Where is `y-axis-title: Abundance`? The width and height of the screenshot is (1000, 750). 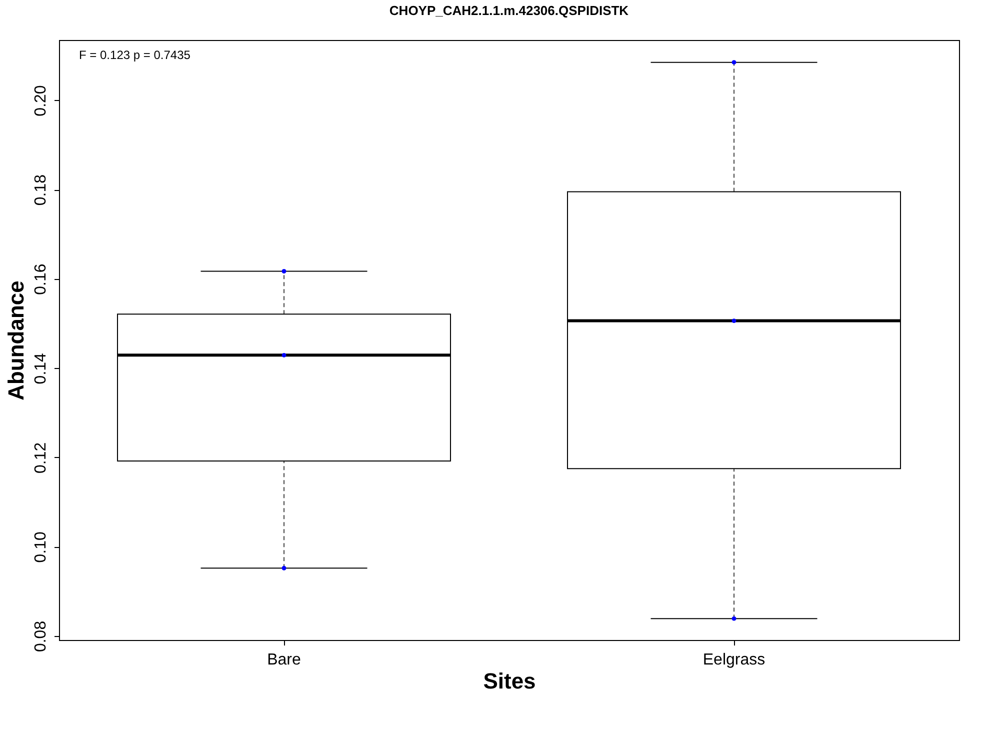
y-axis-title: Abundance is located at coordinates (16, 340).